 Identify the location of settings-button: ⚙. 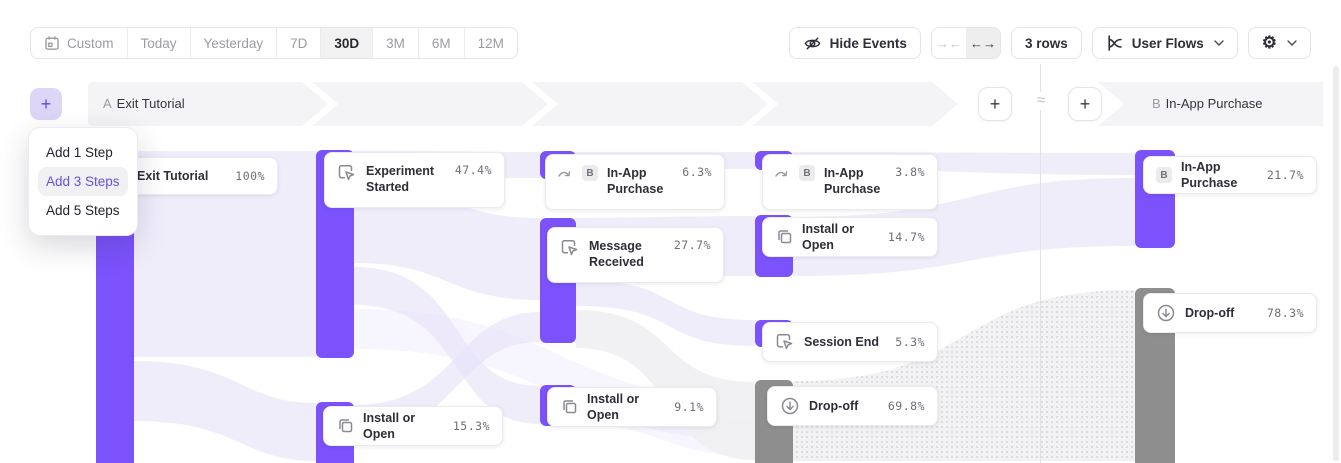
(1279, 43).